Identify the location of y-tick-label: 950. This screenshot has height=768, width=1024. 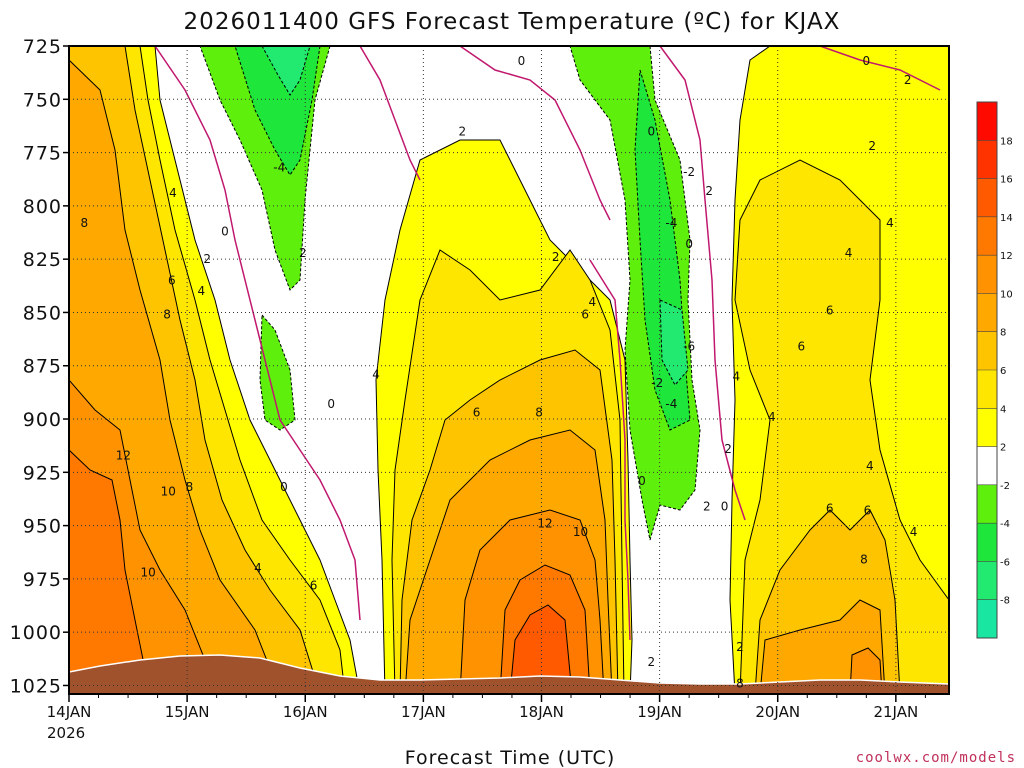
(42, 527).